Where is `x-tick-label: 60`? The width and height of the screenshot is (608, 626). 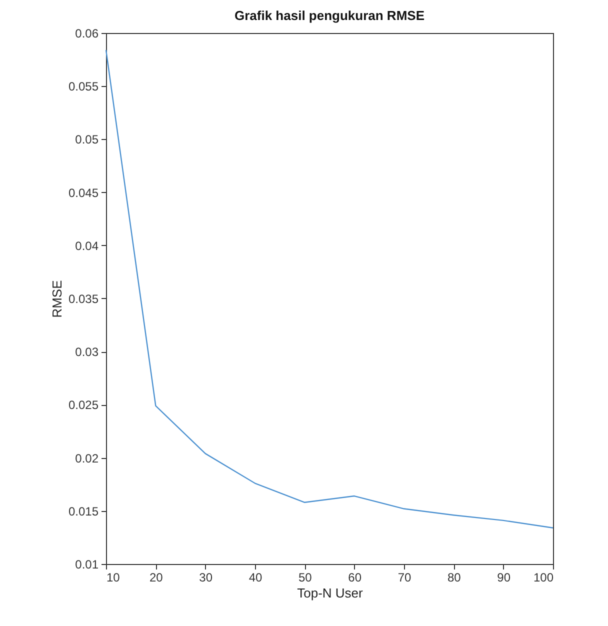 x-tick-label: 60 is located at coordinates (355, 577).